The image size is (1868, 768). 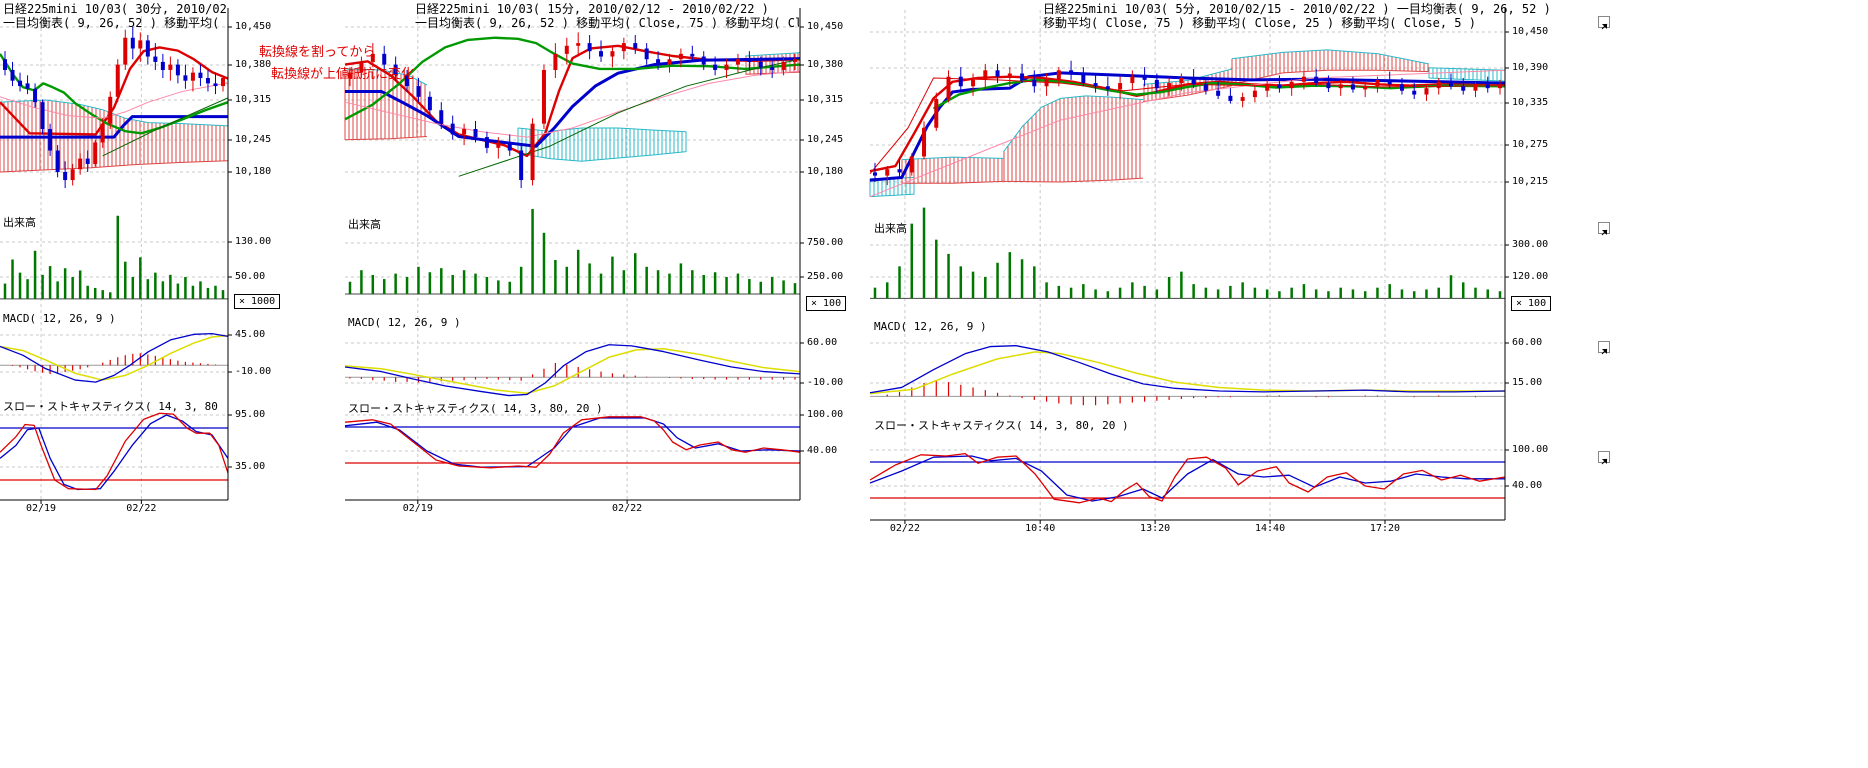 What do you see at coordinates (475, 408) in the screenshot?
I see `chart2-stoch-label: スロー・ストキャスティクス( 14, 3, 80, 20 )` at bounding box center [475, 408].